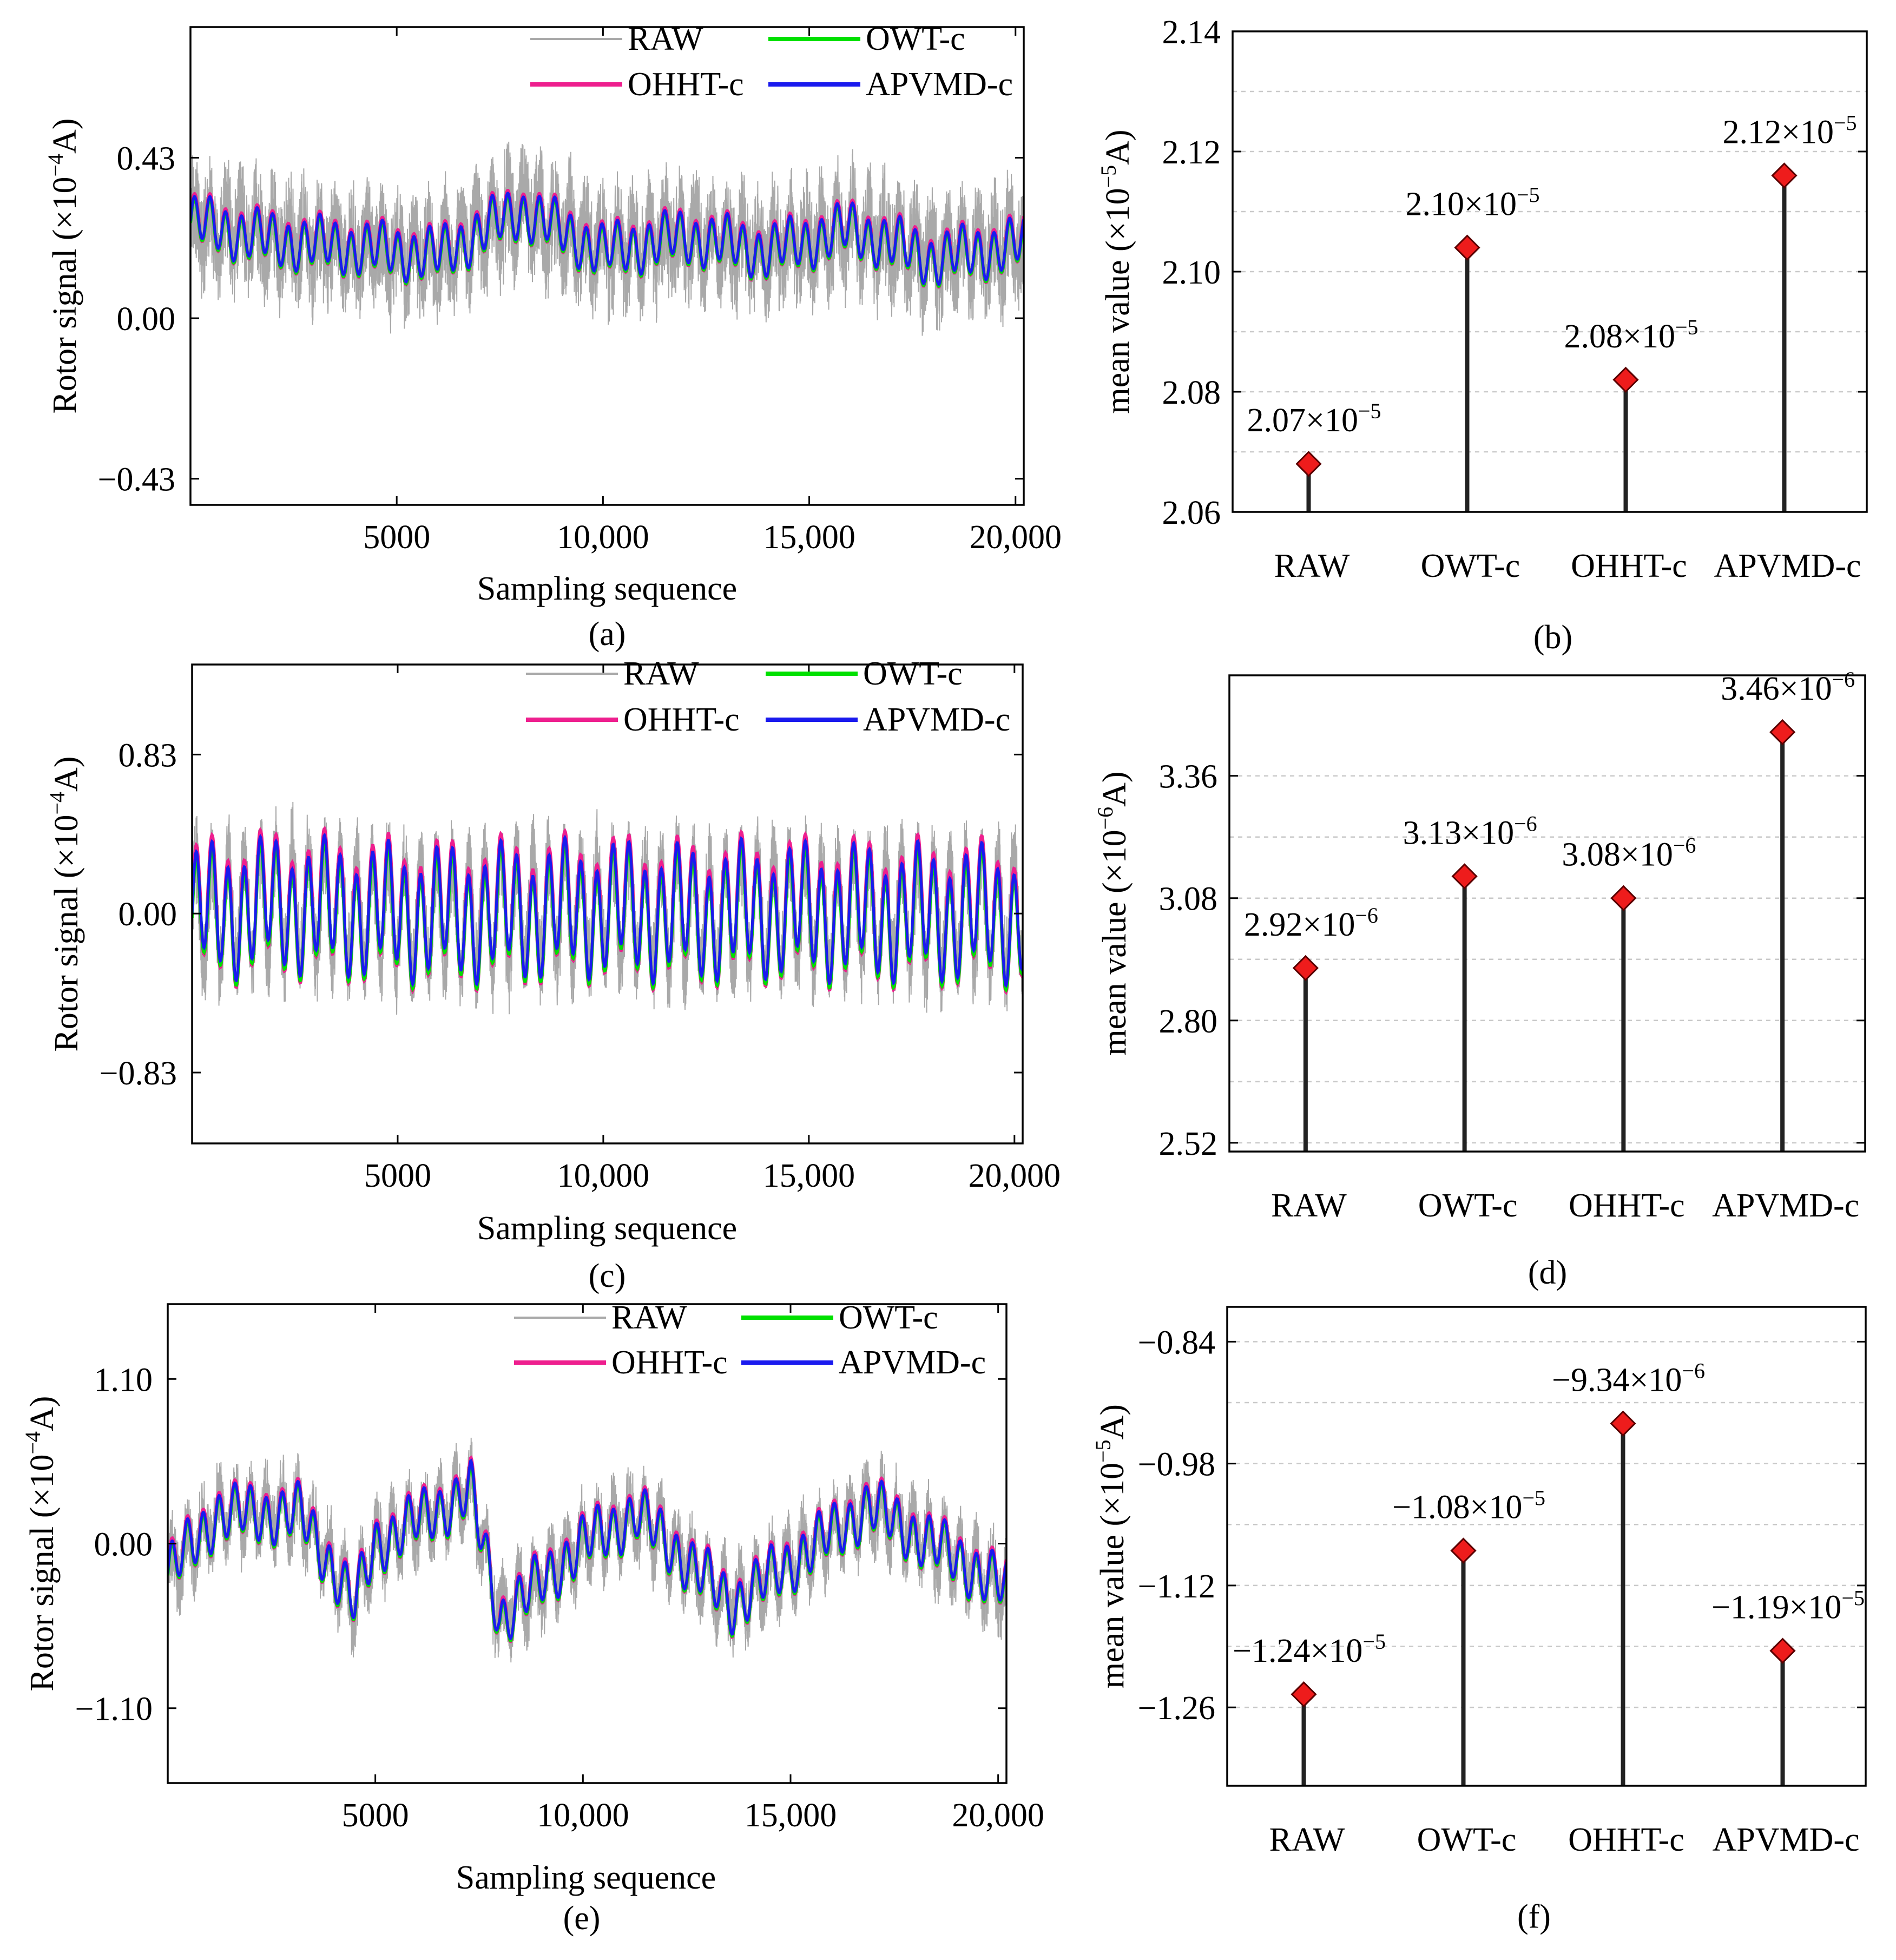 The width and height of the screenshot is (1896, 1960). What do you see at coordinates (139, 1073) in the screenshot?
I see `y-tick-label: −0.83` at bounding box center [139, 1073].